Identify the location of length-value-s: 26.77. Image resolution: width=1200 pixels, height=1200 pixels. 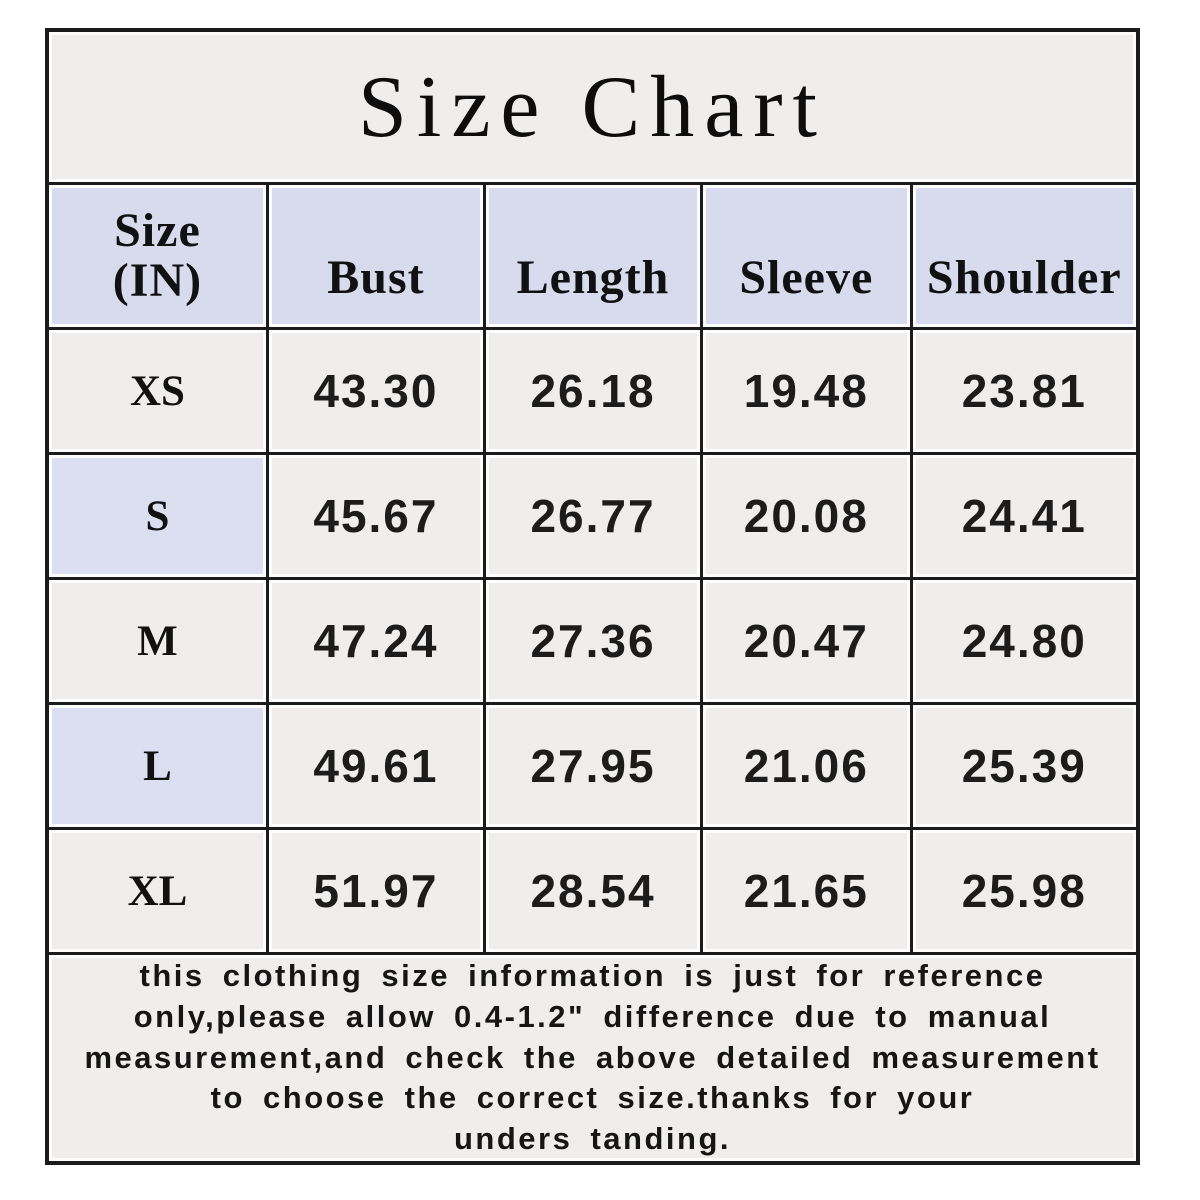
(593, 516).